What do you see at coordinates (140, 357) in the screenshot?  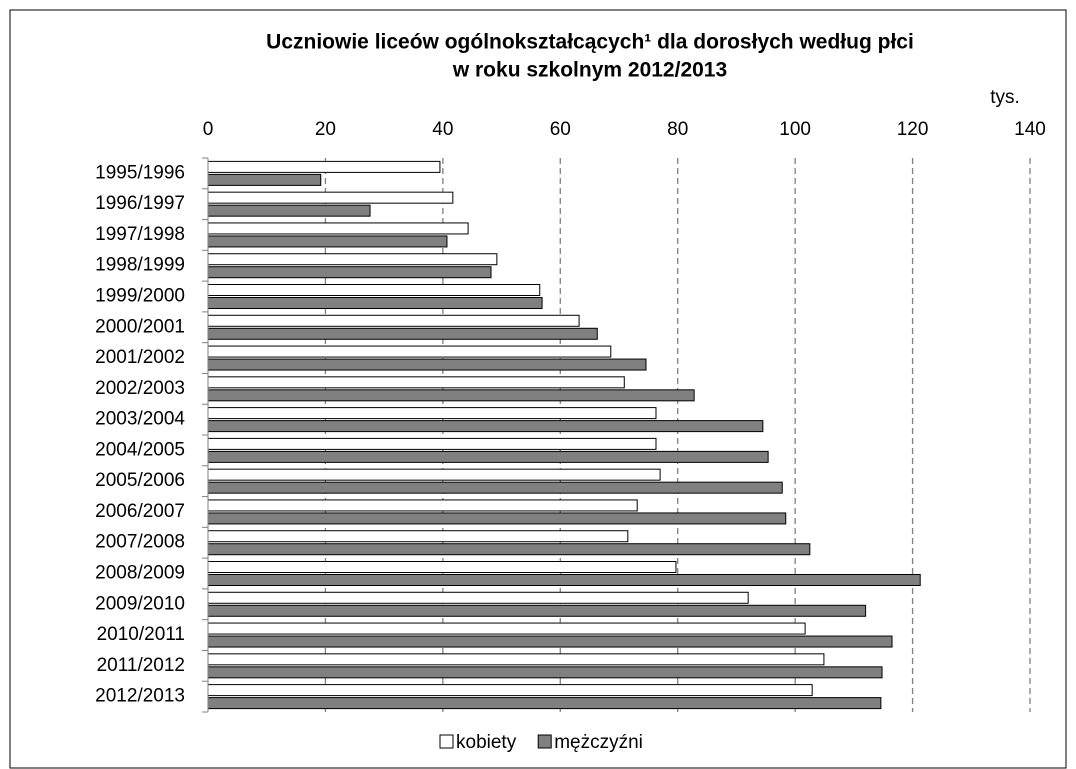 I see `y-tick-label: 2001/2002` at bounding box center [140, 357].